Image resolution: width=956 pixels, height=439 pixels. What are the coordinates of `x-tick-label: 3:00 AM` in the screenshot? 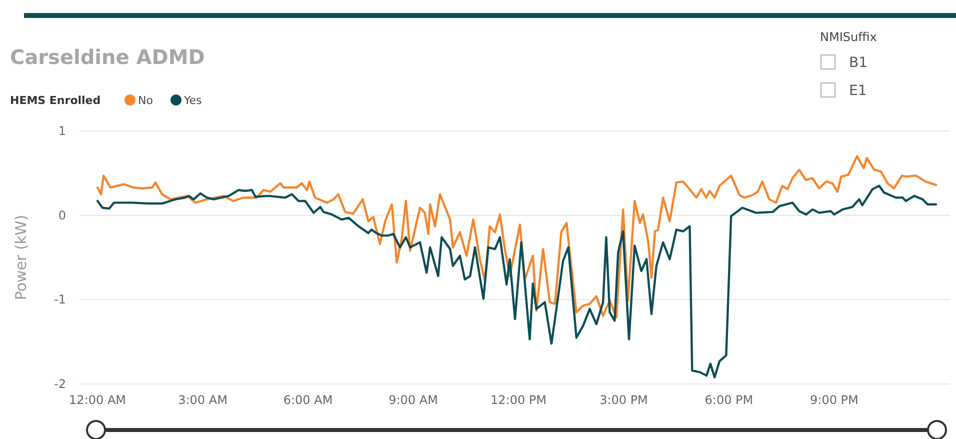 It's located at (203, 400).